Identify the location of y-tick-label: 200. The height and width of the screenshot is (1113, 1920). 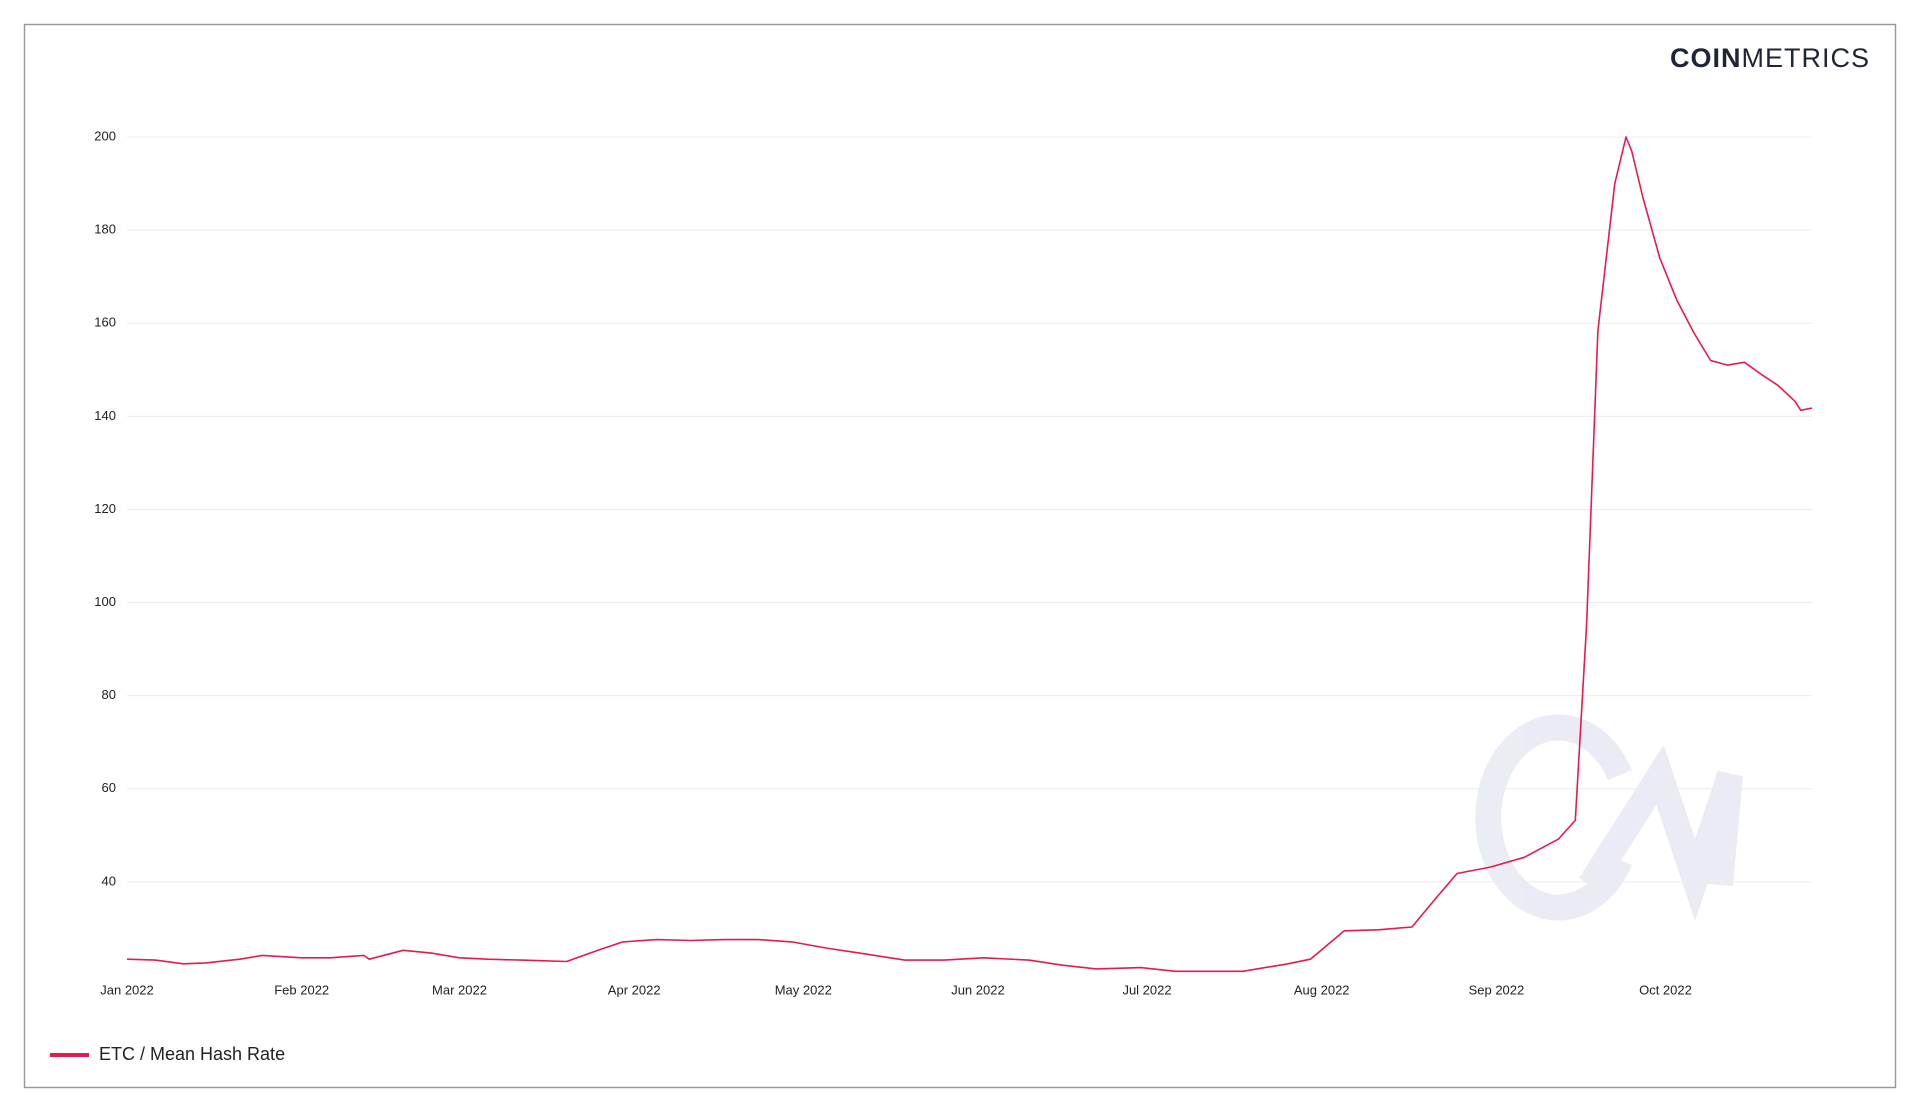
(105, 135).